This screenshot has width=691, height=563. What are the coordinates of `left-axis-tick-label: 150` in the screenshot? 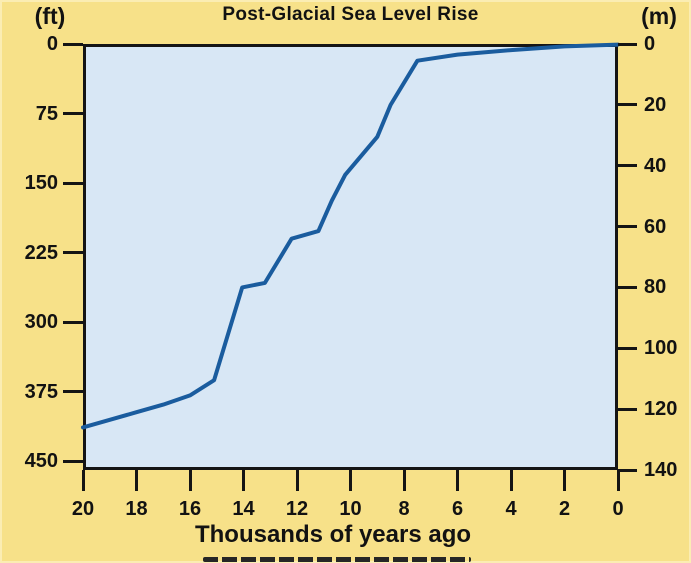 It's located at (41, 183).